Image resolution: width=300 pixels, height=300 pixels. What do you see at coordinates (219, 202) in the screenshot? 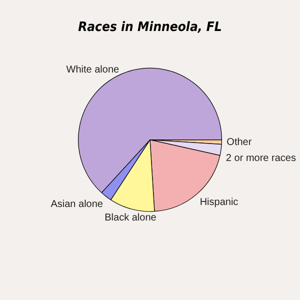
I see `slice-label: Hispanic` at bounding box center [219, 202].